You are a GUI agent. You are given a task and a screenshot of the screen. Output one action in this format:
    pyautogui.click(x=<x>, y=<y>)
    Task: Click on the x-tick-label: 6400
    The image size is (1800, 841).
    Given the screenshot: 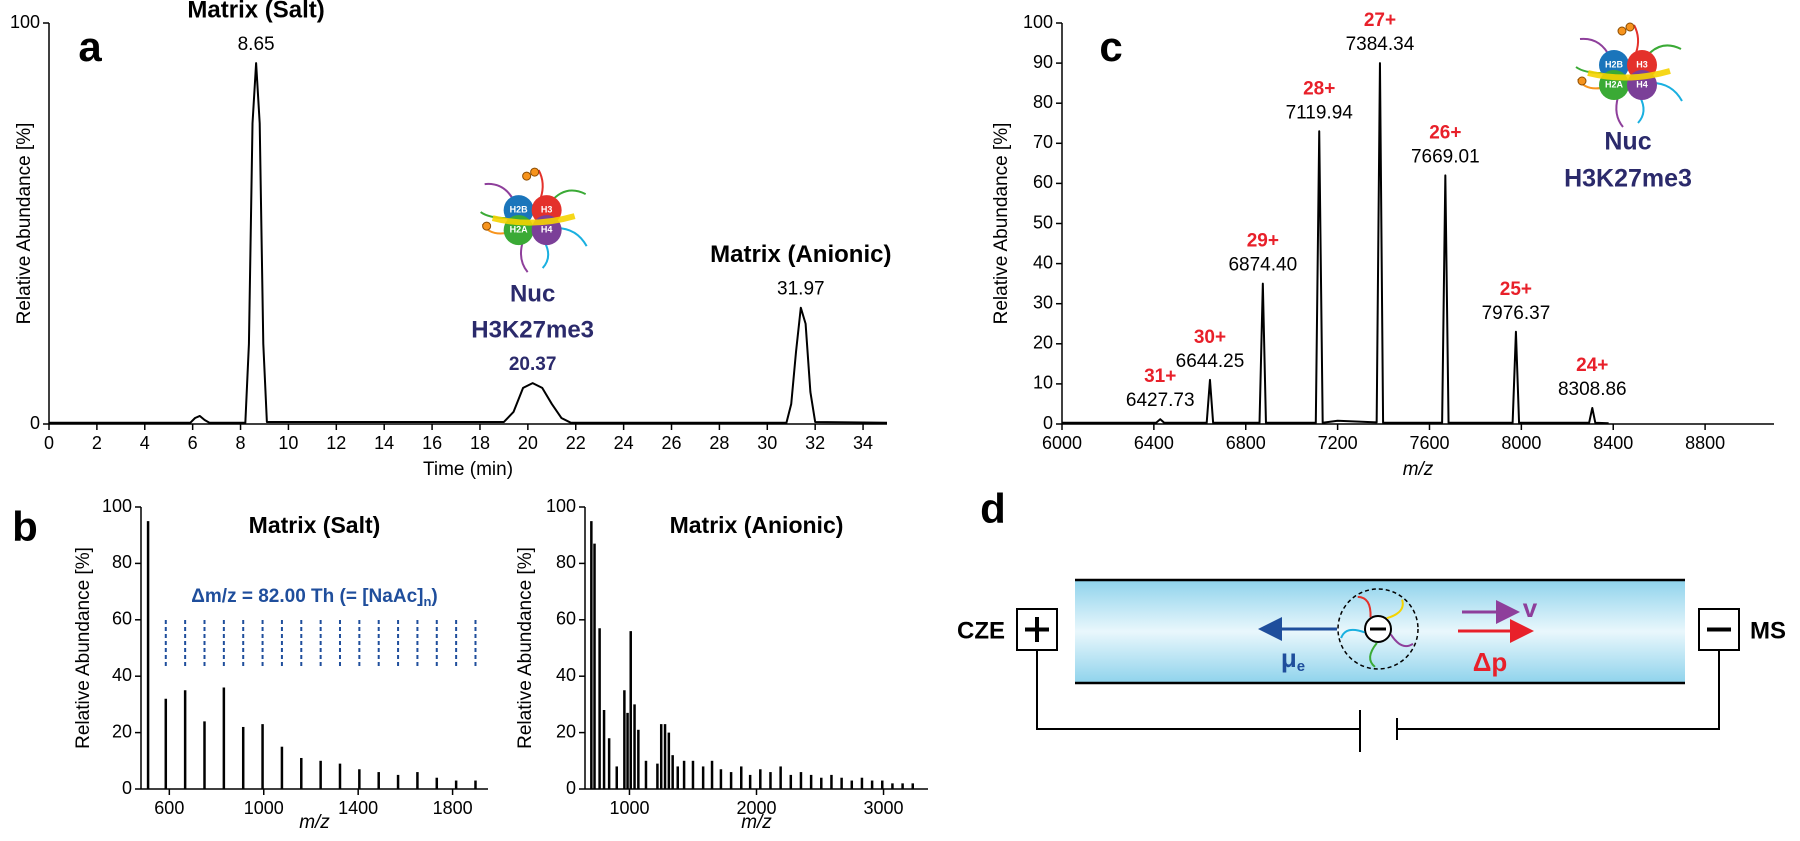 What is the action you would take?
    pyautogui.click(x=1154, y=443)
    